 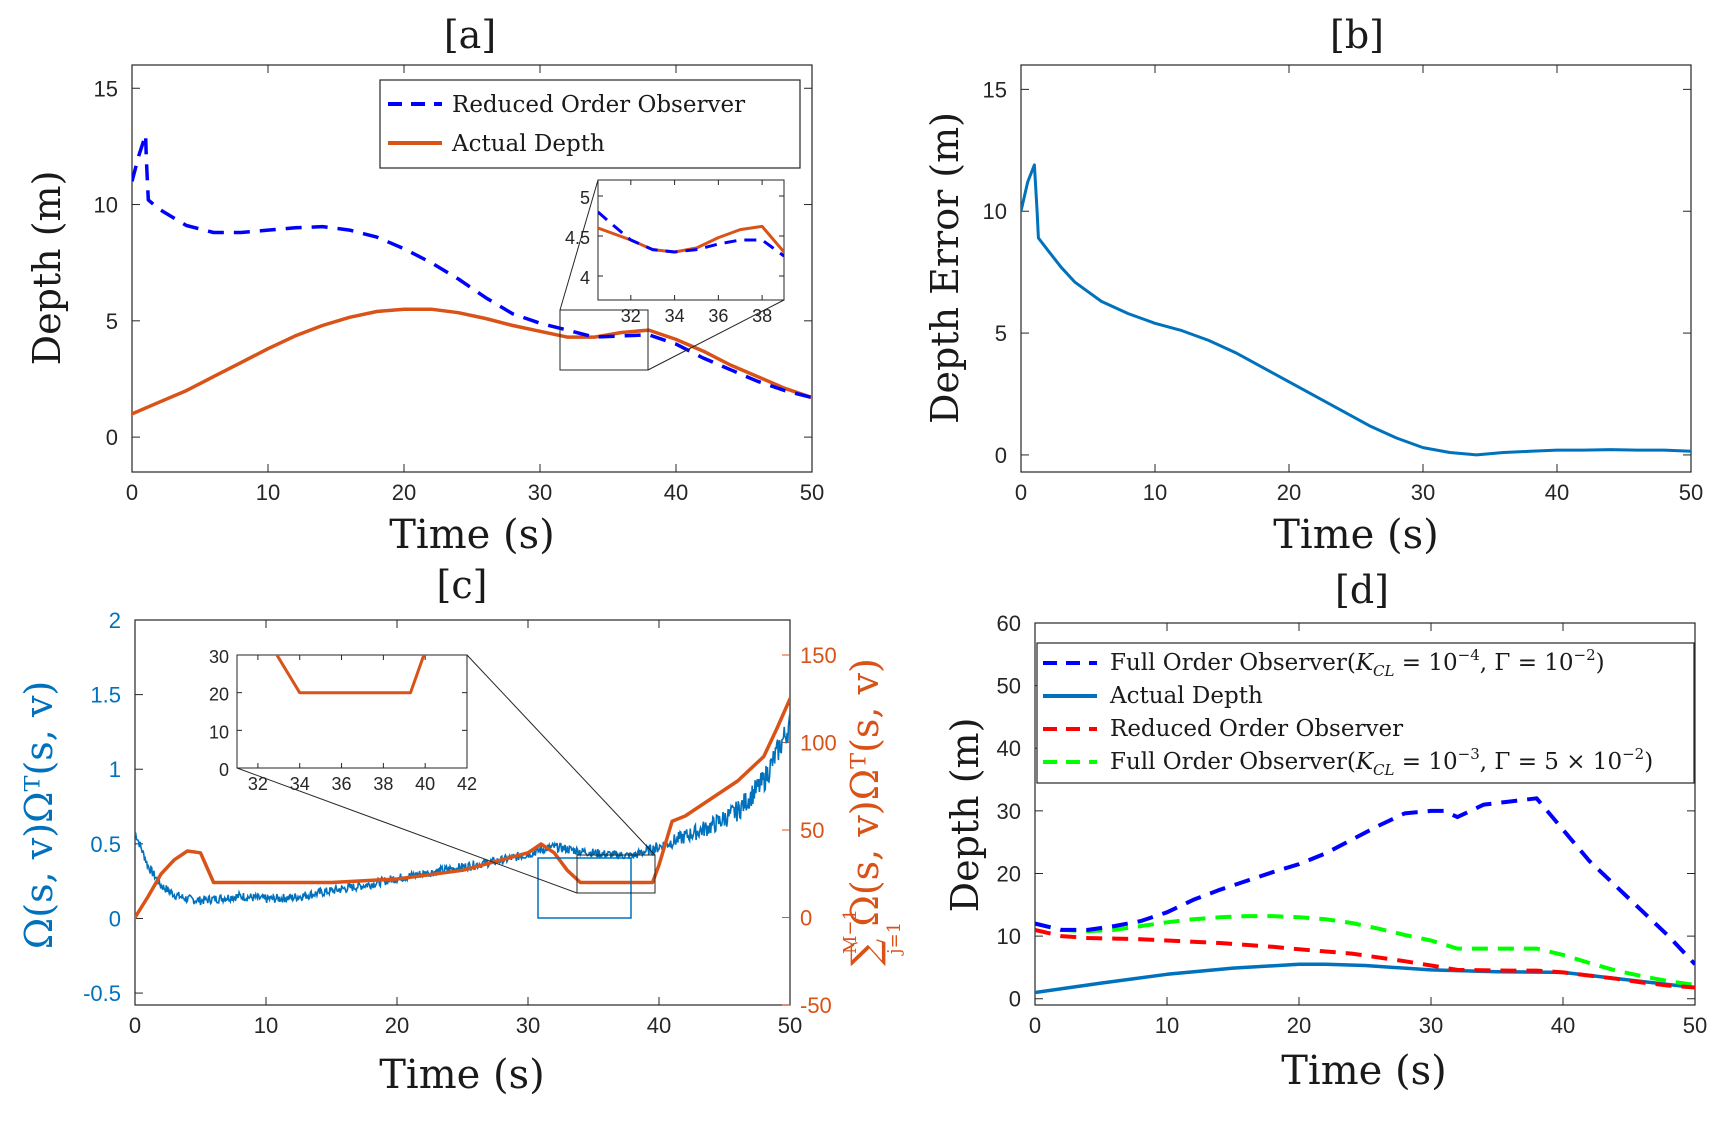 What do you see at coordinates (1362, 590) in the screenshot?
I see `panel-d-title: [d]` at bounding box center [1362, 590].